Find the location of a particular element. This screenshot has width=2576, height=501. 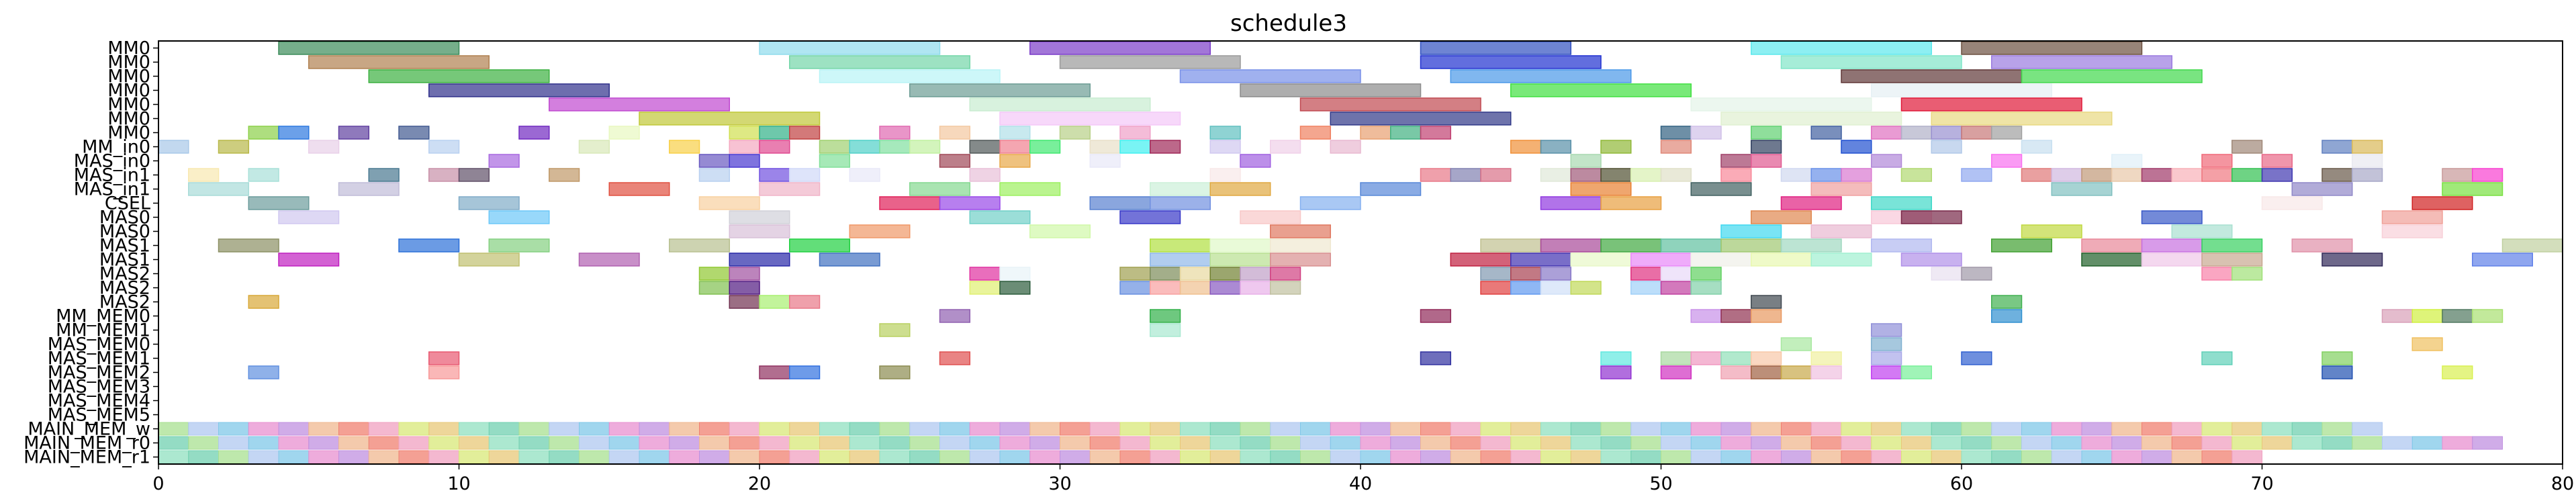

y-tick-label: MM0 is located at coordinates (128, 119).